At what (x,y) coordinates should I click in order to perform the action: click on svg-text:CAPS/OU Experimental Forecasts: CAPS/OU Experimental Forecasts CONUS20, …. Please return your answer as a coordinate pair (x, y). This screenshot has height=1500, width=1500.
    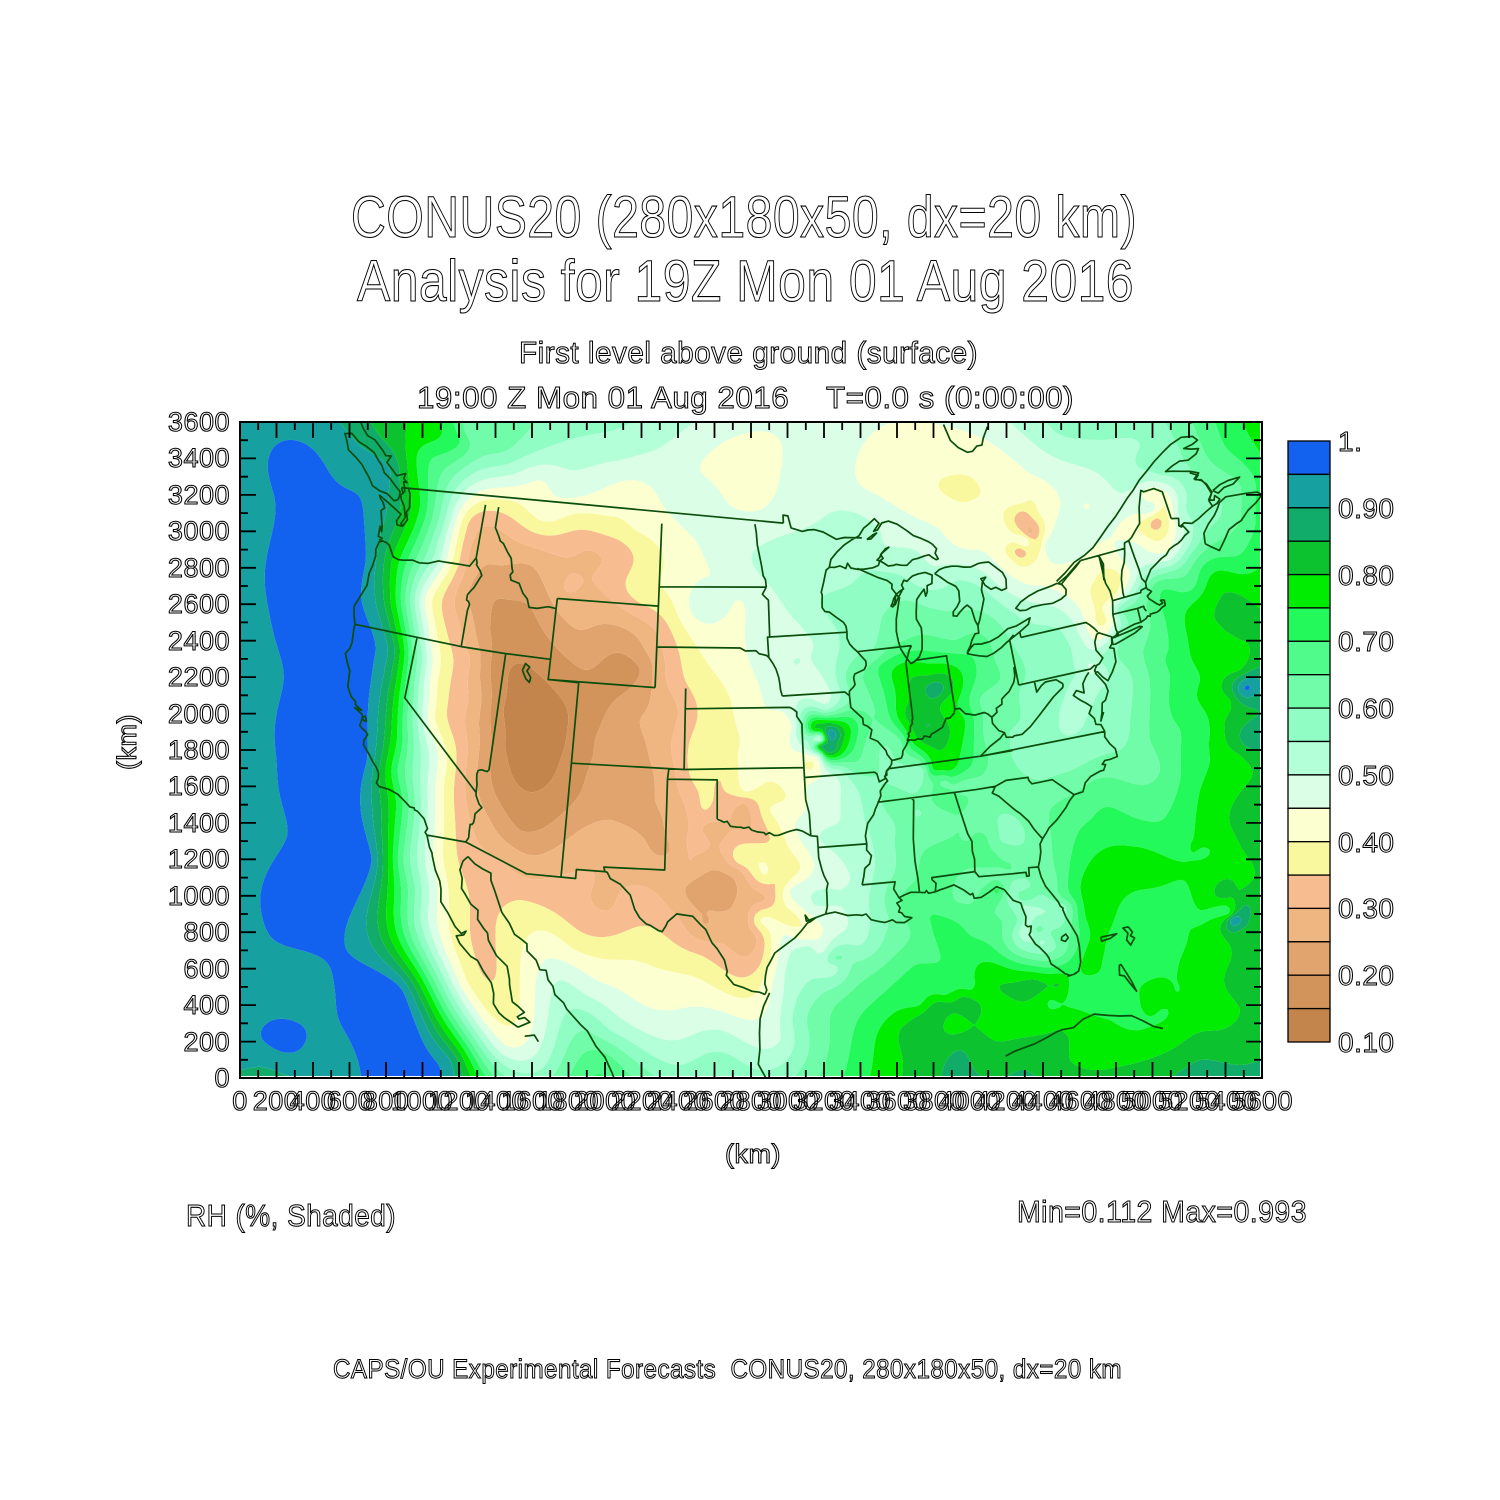
    Looking at the image, I should click on (727, 1369).